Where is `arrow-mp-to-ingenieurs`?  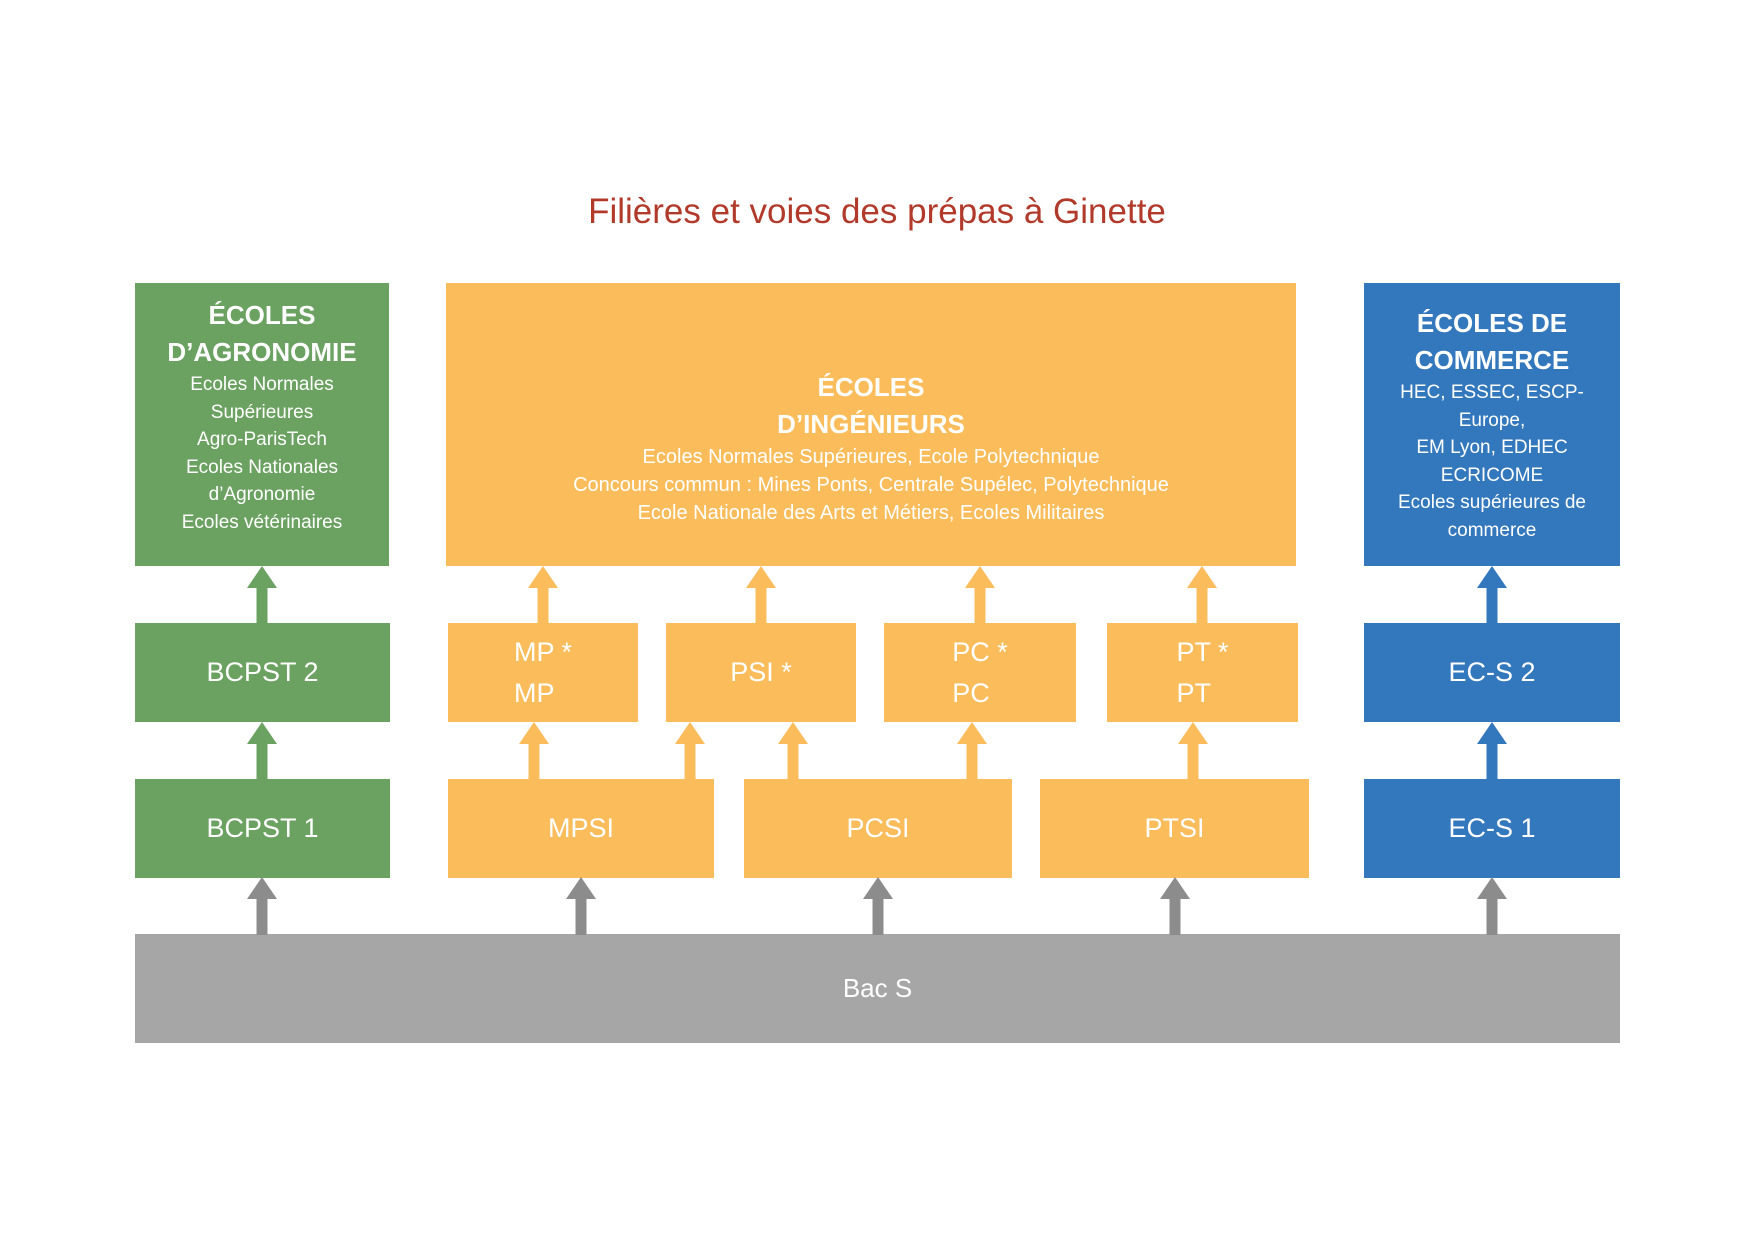
arrow-mp-to-ingenieurs is located at coordinates (543, 595).